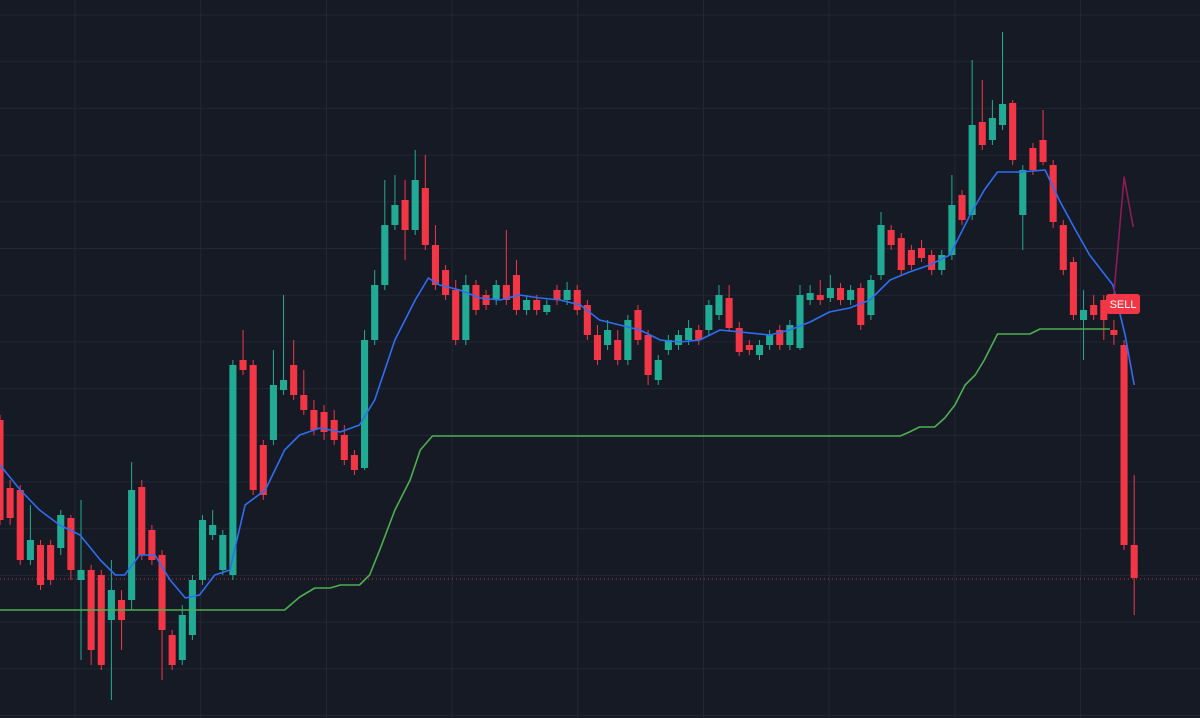 The image size is (1200, 718). I want to click on signal-label: SELL, so click(1123, 305).